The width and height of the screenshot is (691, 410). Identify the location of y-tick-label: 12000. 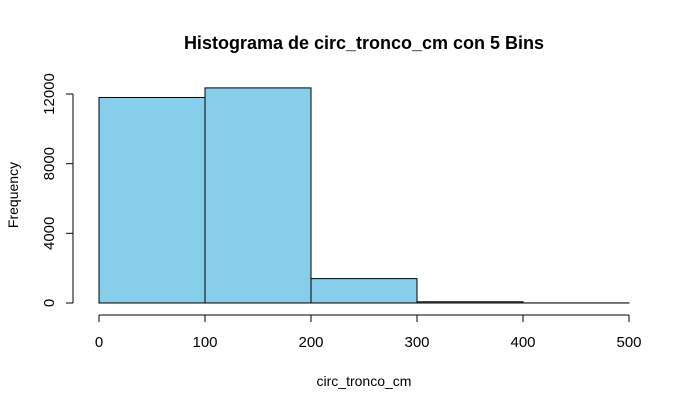
(49, 94).